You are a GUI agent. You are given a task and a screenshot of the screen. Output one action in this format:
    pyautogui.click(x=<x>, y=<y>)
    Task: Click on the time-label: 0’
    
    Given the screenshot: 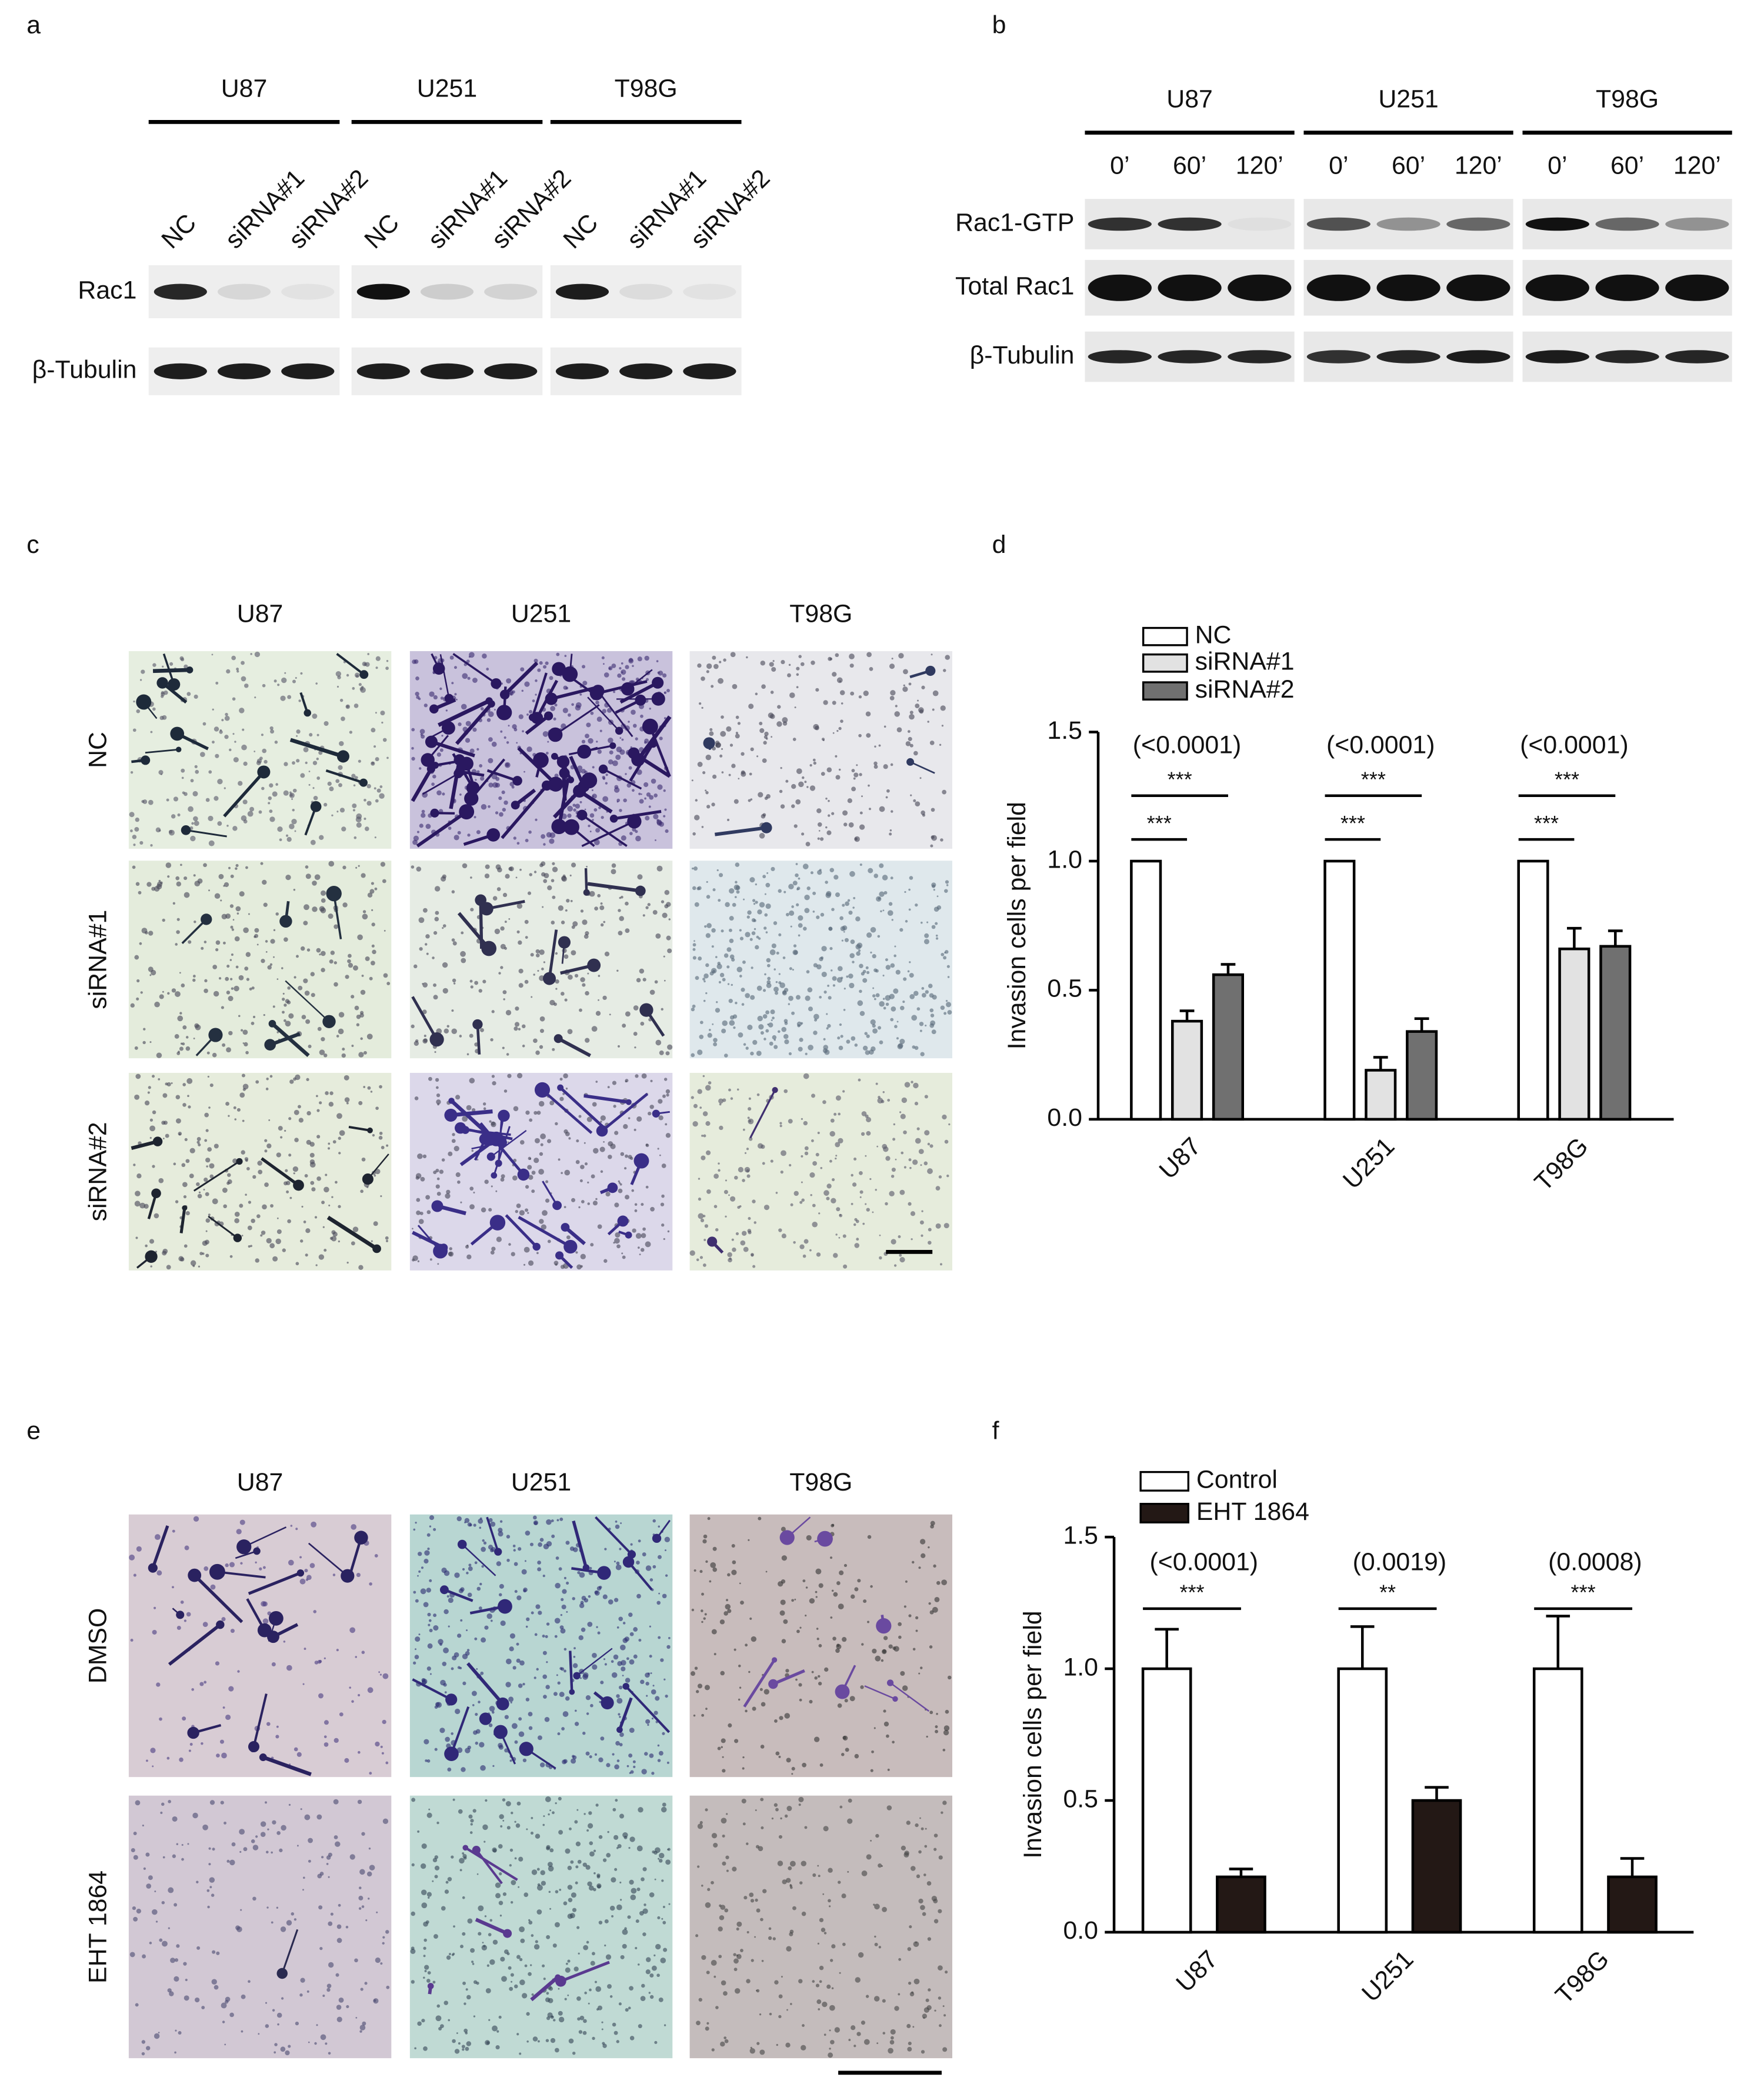 What is the action you would take?
    pyautogui.click(x=1119, y=165)
    